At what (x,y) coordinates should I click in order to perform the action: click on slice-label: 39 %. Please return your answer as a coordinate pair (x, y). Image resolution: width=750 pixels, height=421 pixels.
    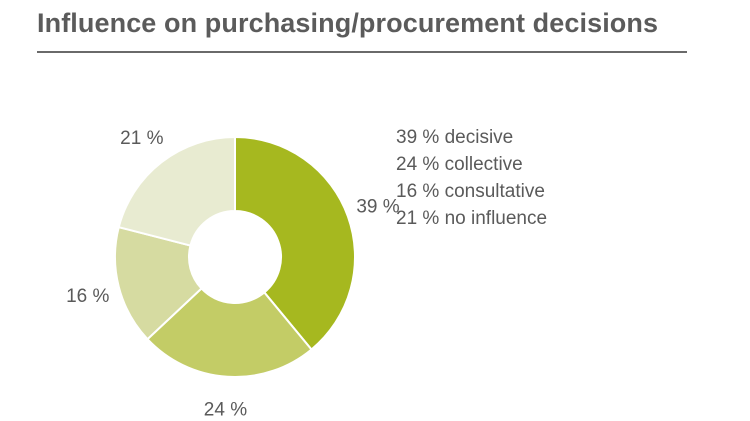
    Looking at the image, I should click on (377, 207).